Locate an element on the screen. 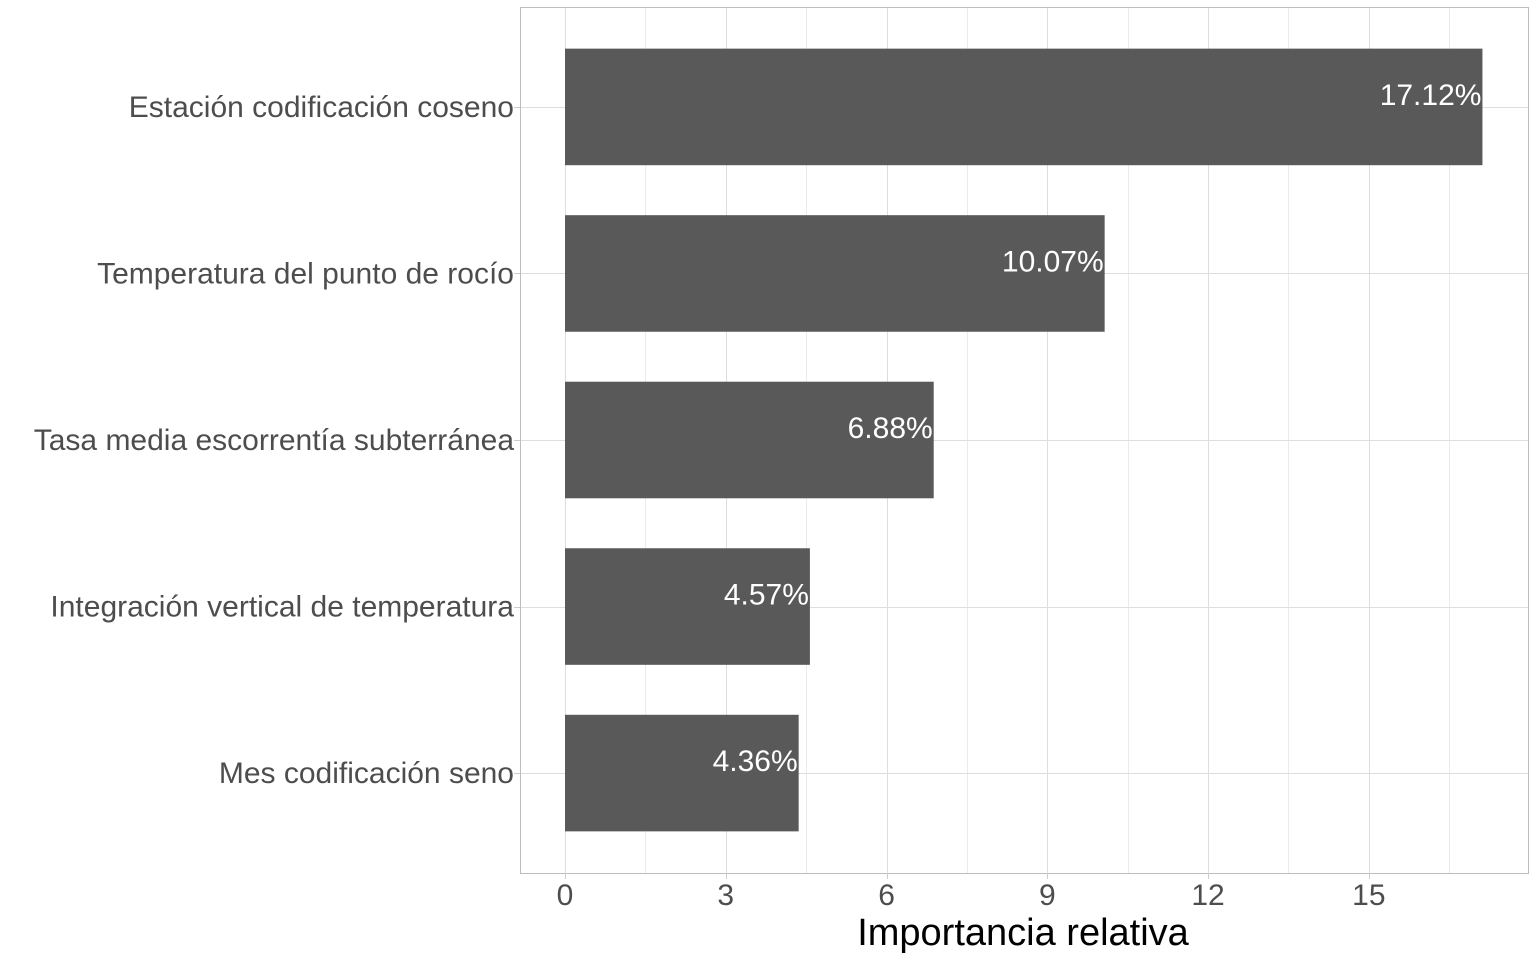 This screenshot has height=960, width=1536. bar-value-label: 10.07% is located at coordinates (1053, 261).